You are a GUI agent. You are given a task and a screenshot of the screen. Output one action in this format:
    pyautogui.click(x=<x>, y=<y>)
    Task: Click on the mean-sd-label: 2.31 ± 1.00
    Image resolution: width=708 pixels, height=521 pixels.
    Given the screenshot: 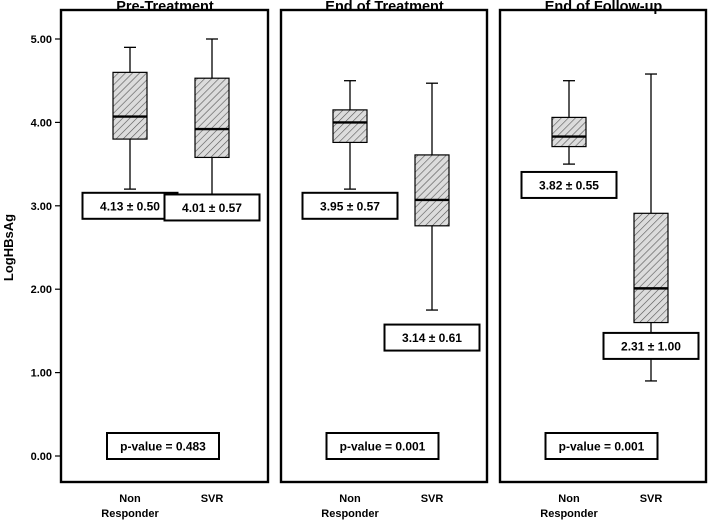 What is the action you would take?
    pyautogui.click(x=651, y=346)
    